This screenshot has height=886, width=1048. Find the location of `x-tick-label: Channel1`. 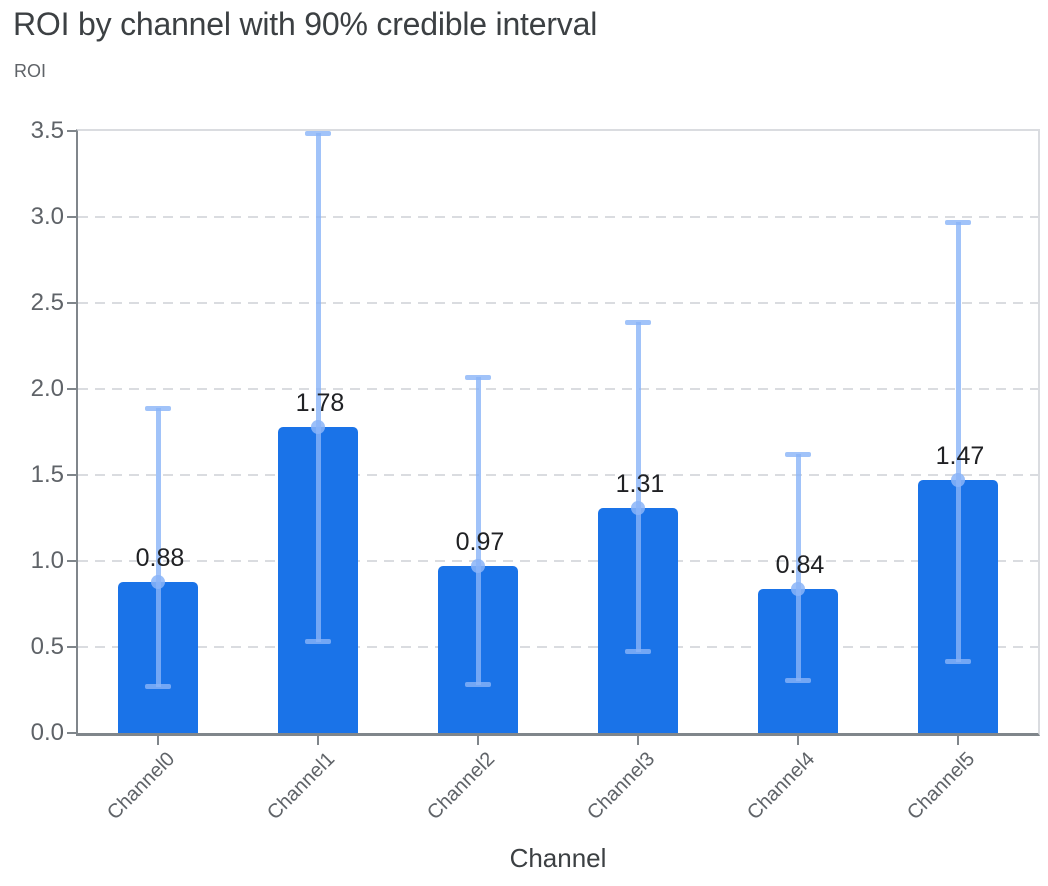

x-tick-label: Channel1 is located at coordinates (301, 786).